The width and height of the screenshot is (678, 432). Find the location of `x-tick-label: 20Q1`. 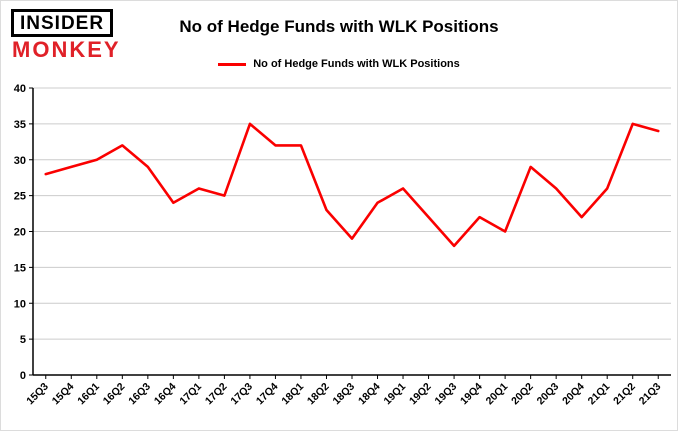

x-tick-label: 20Q1 is located at coordinates (497, 394).